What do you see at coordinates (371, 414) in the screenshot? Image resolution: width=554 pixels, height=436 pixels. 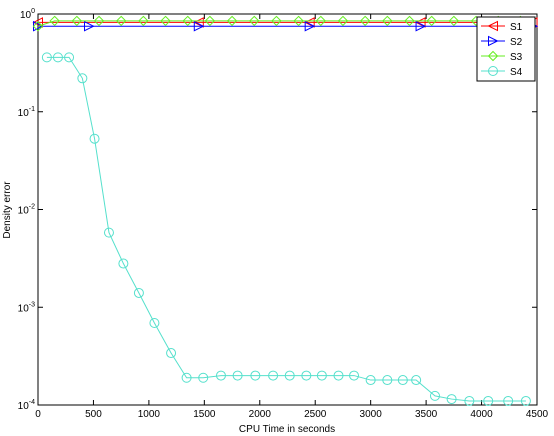 I see `x-tick-label: 3000` at bounding box center [371, 414].